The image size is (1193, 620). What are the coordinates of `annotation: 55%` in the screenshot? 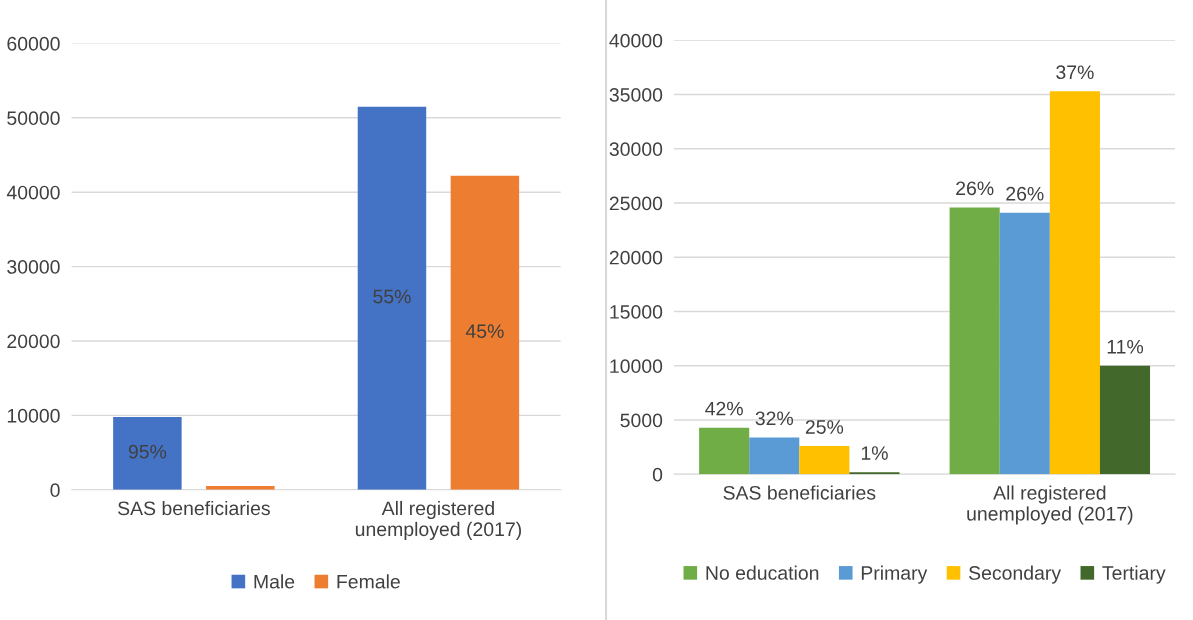 It's located at (392, 296).